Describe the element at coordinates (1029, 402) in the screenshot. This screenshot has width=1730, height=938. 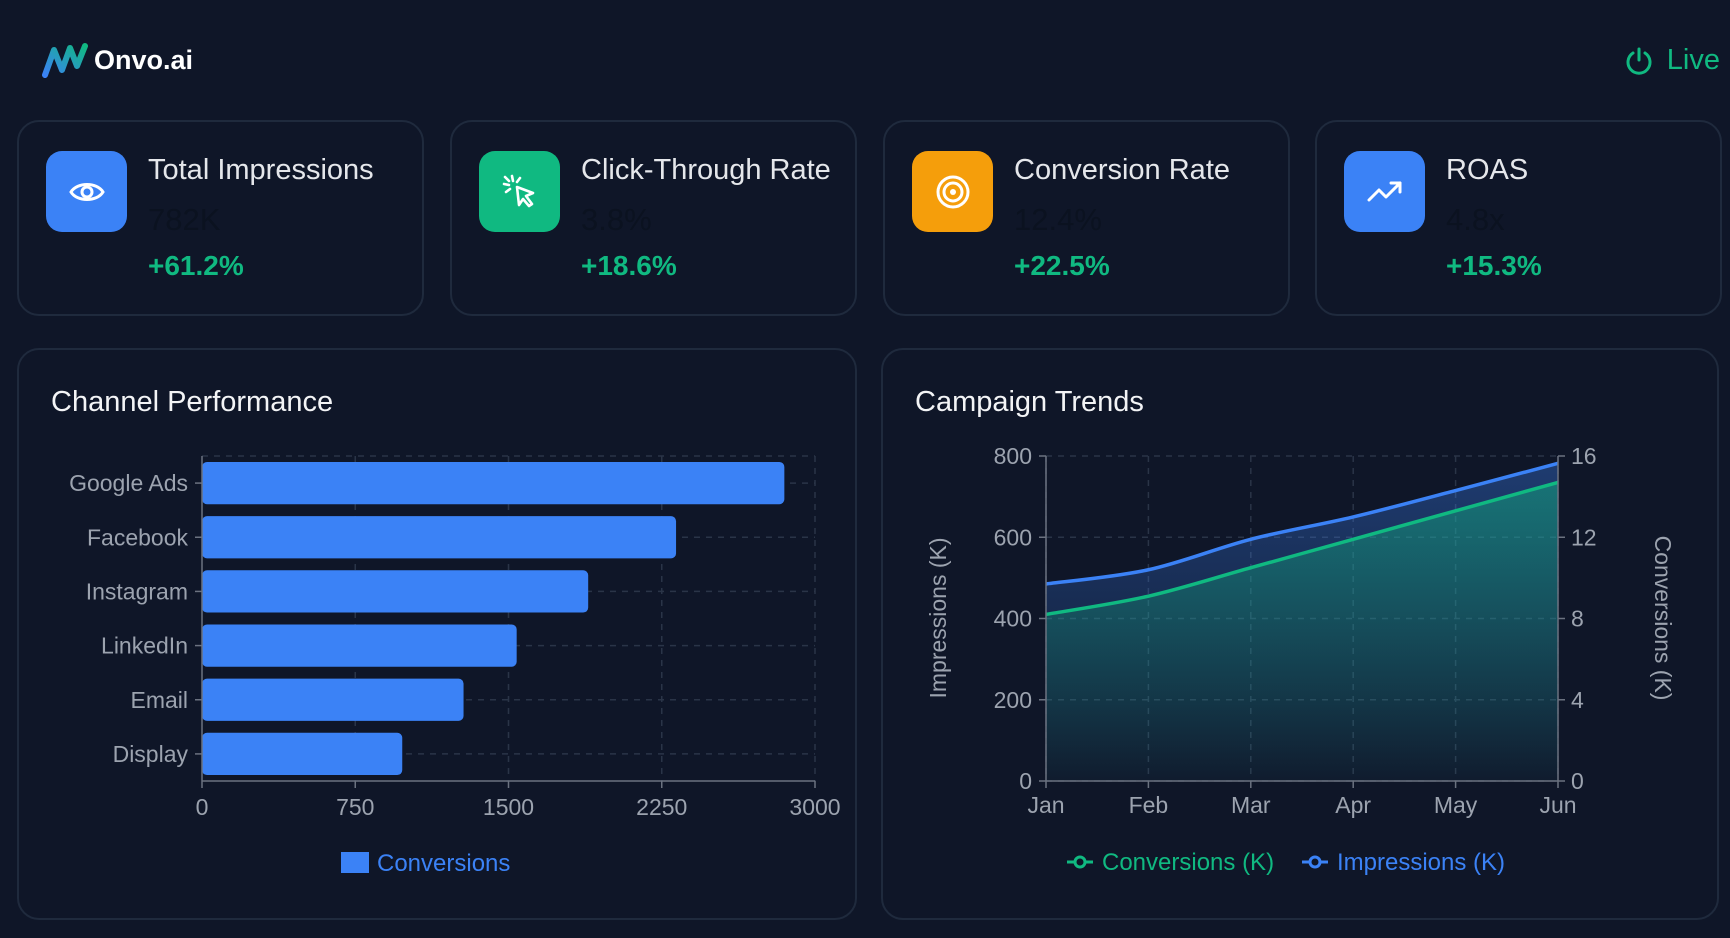
I see `panel-title: Campaign Trends` at that location.